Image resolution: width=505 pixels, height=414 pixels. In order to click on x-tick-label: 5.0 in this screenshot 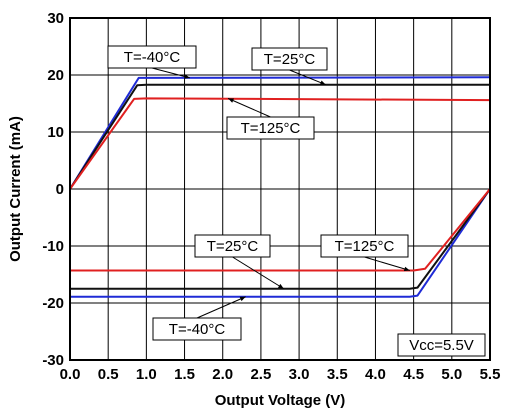, I will do `click(451, 374)`.